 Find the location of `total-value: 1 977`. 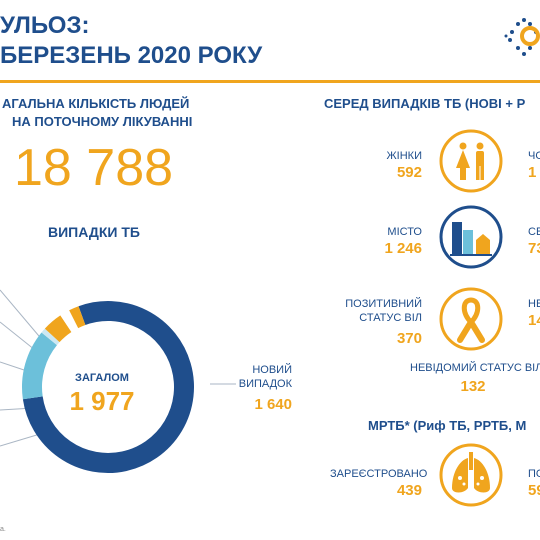

total-value: 1 977 is located at coordinates (102, 401).